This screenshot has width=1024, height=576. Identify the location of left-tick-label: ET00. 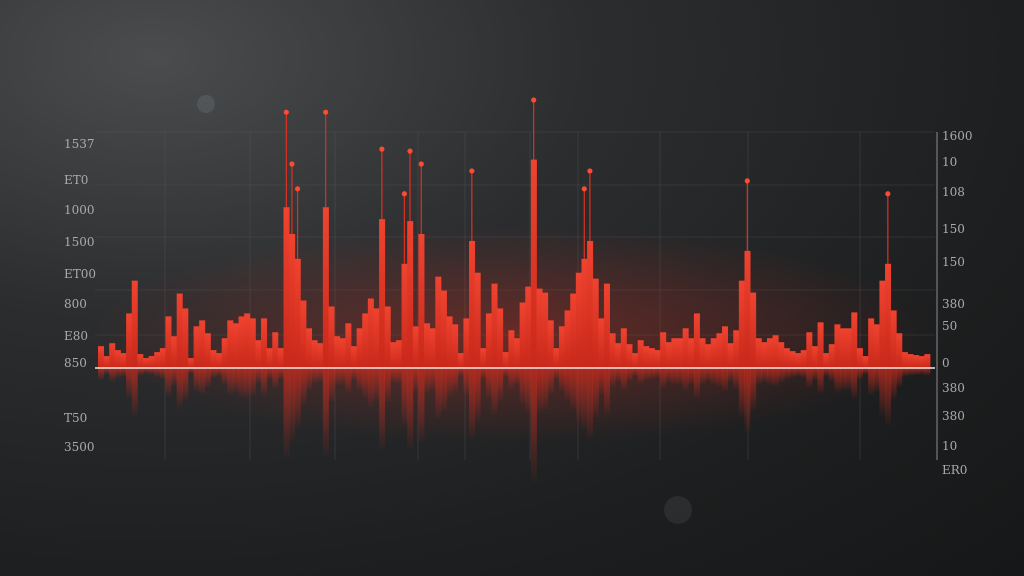
(80, 274).